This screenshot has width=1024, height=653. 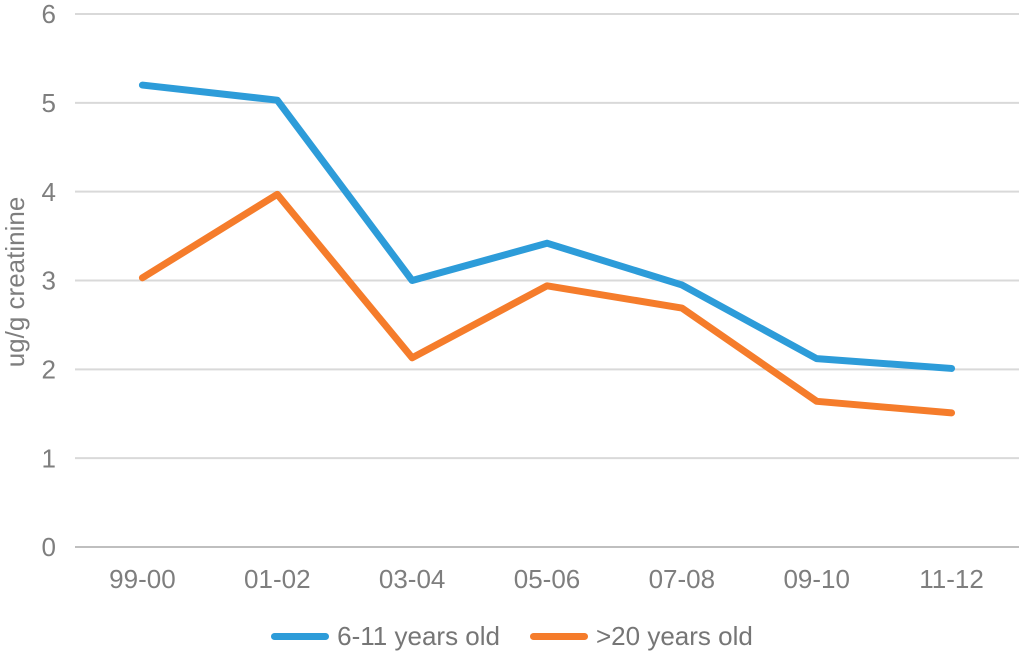 What do you see at coordinates (142, 579) in the screenshot?
I see `x-tick-label: 99-00` at bounding box center [142, 579].